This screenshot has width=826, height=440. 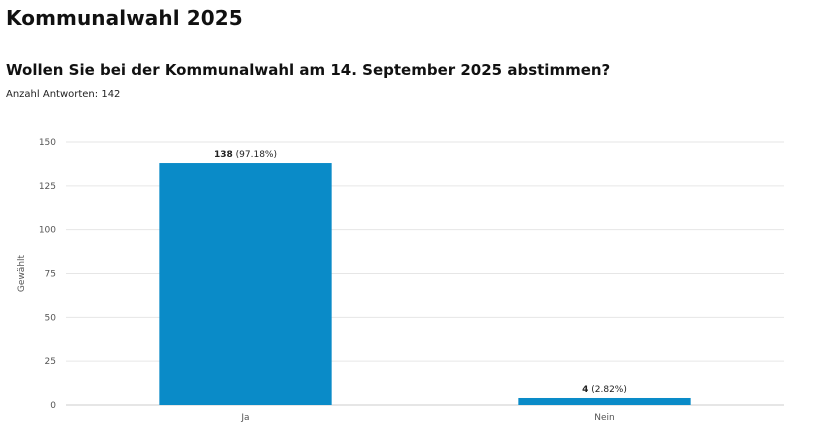 What do you see at coordinates (53, 406) in the screenshot?
I see `y-tick-label: 0` at bounding box center [53, 406].